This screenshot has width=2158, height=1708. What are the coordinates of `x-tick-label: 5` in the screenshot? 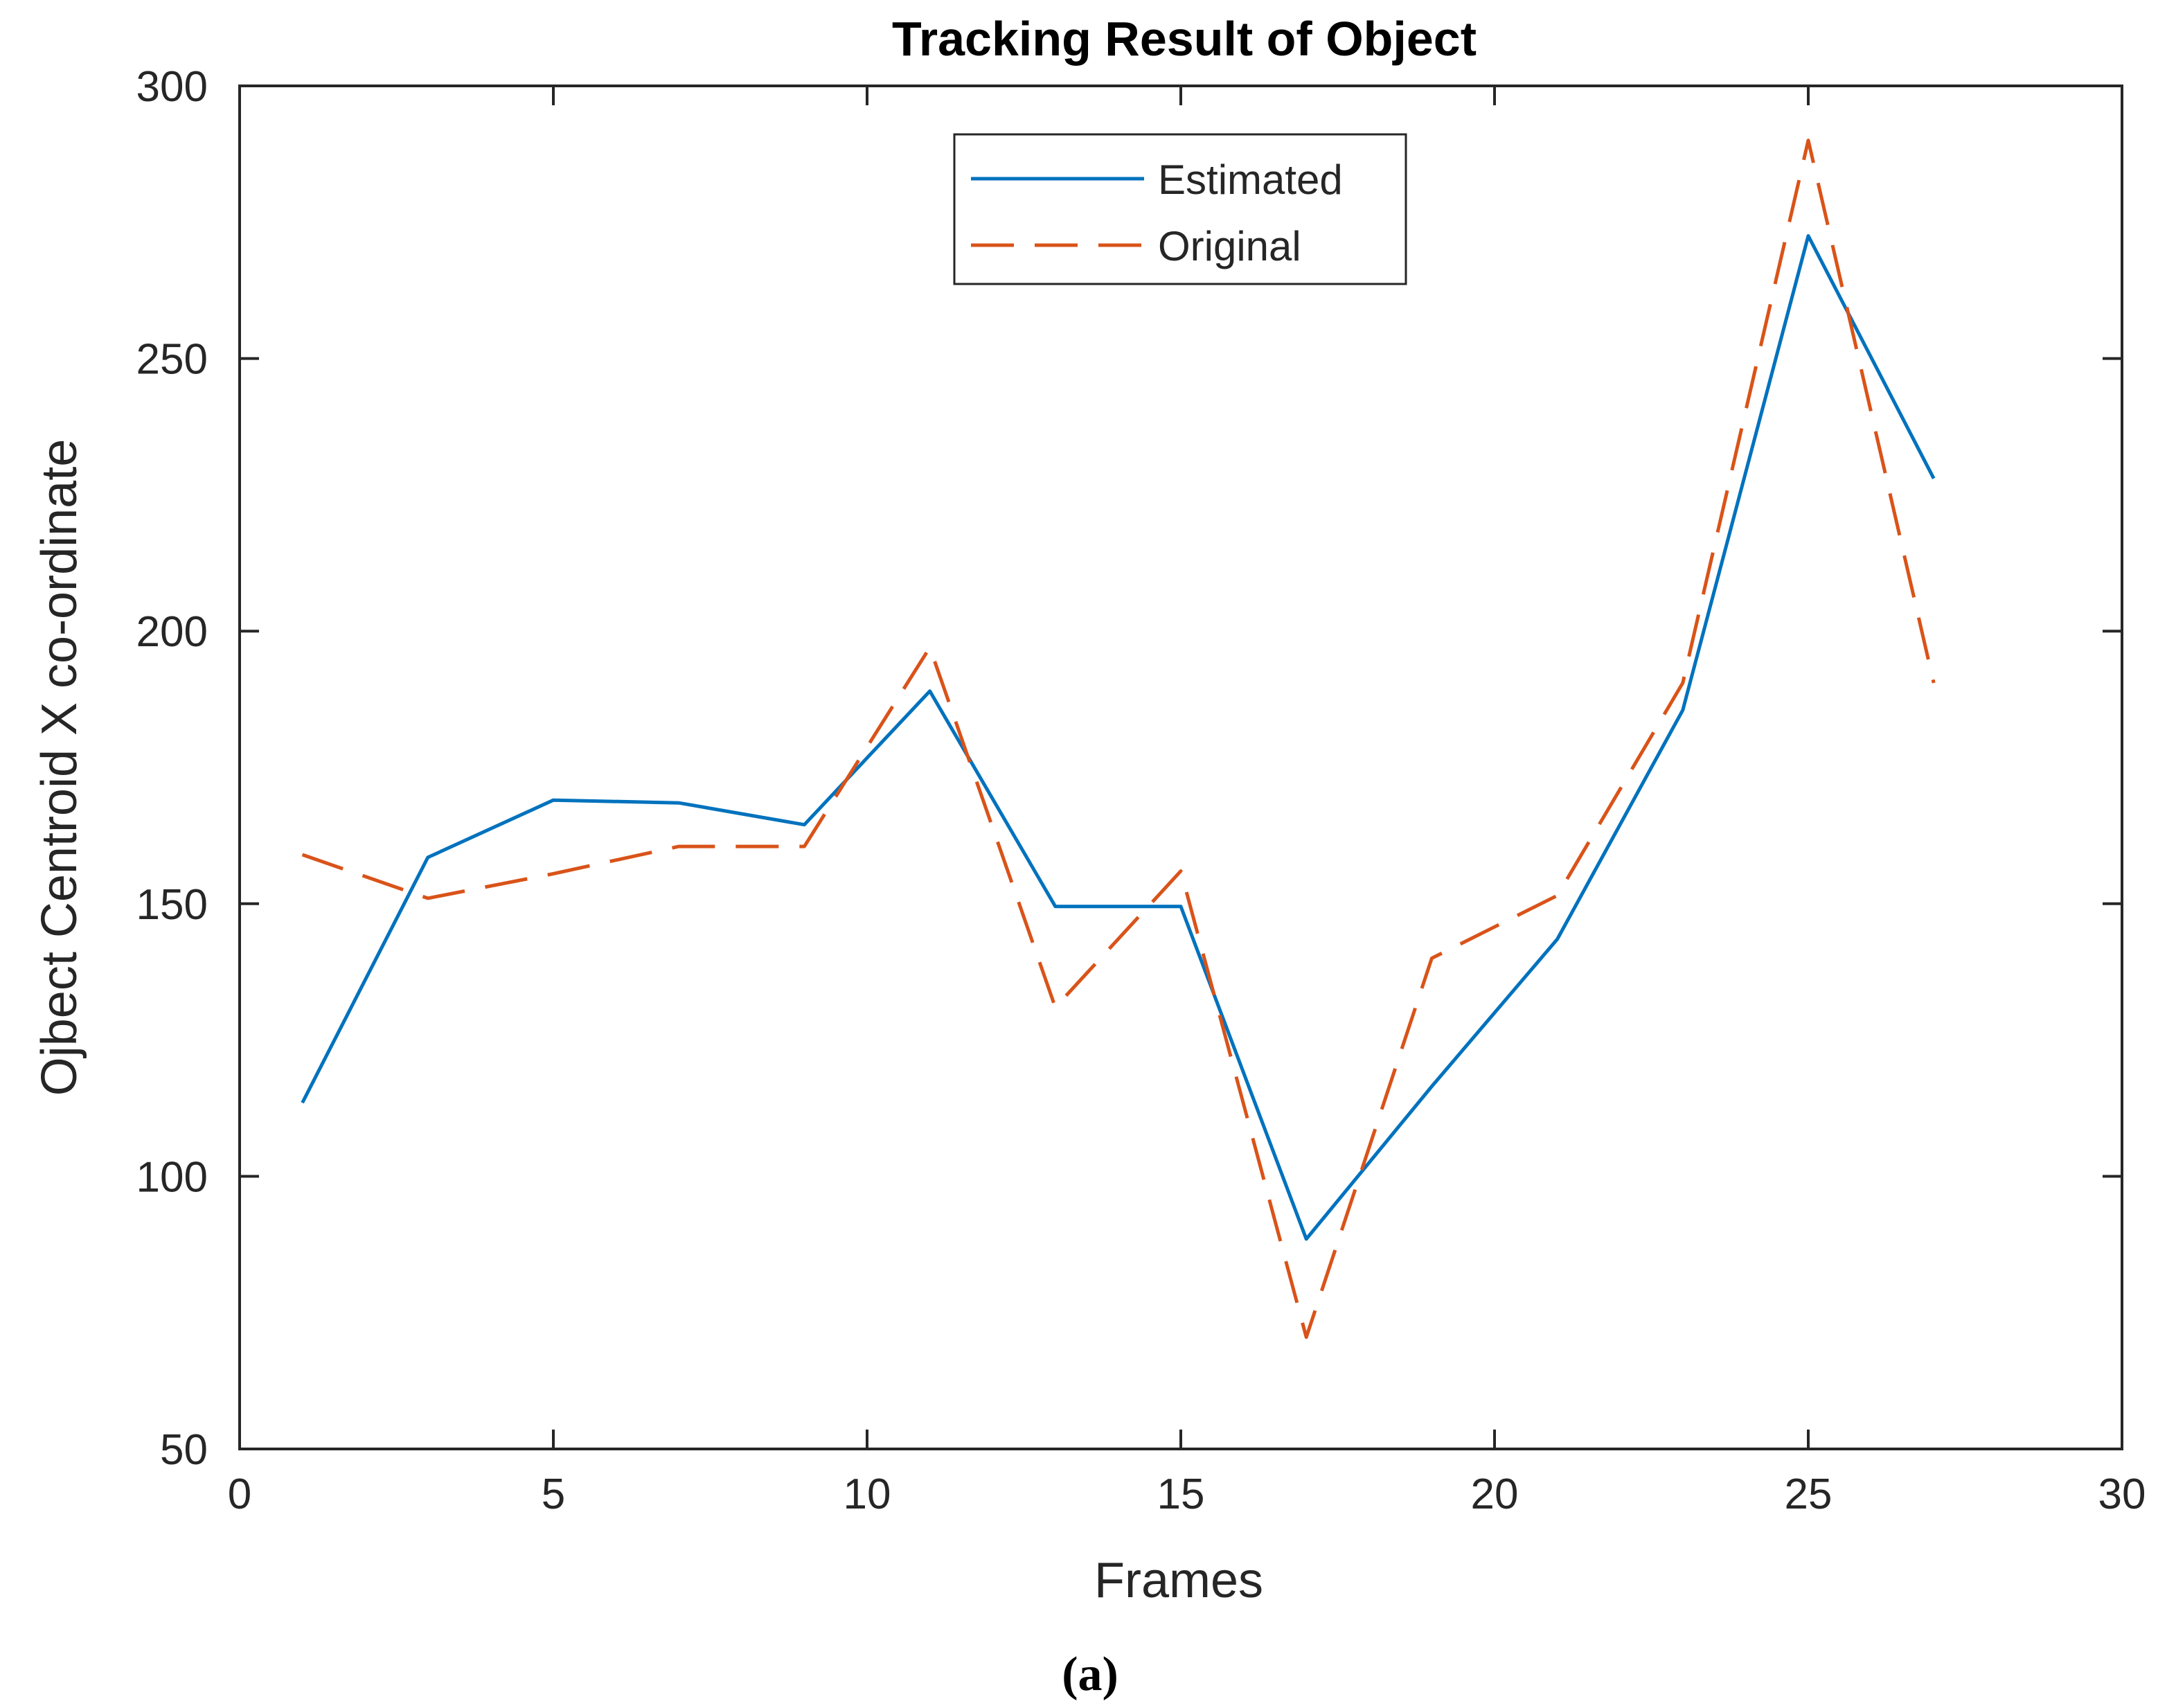 It's located at (553, 1494).